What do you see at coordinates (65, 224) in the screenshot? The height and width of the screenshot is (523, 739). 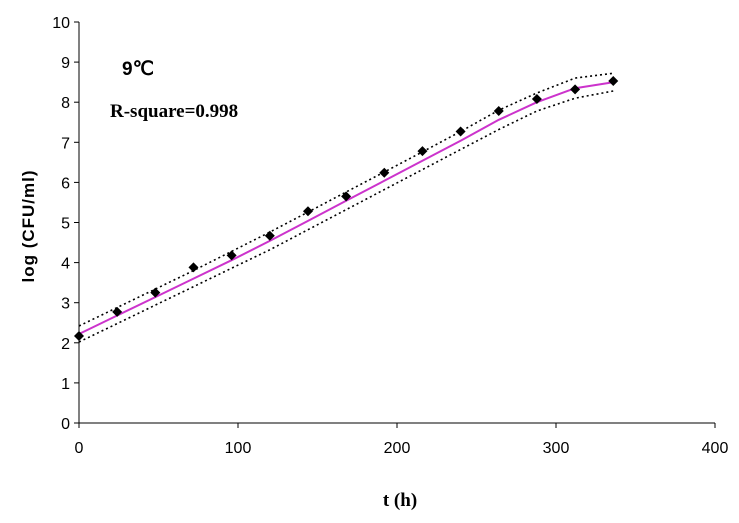 I see `y-tick-label: 5` at bounding box center [65, 224].